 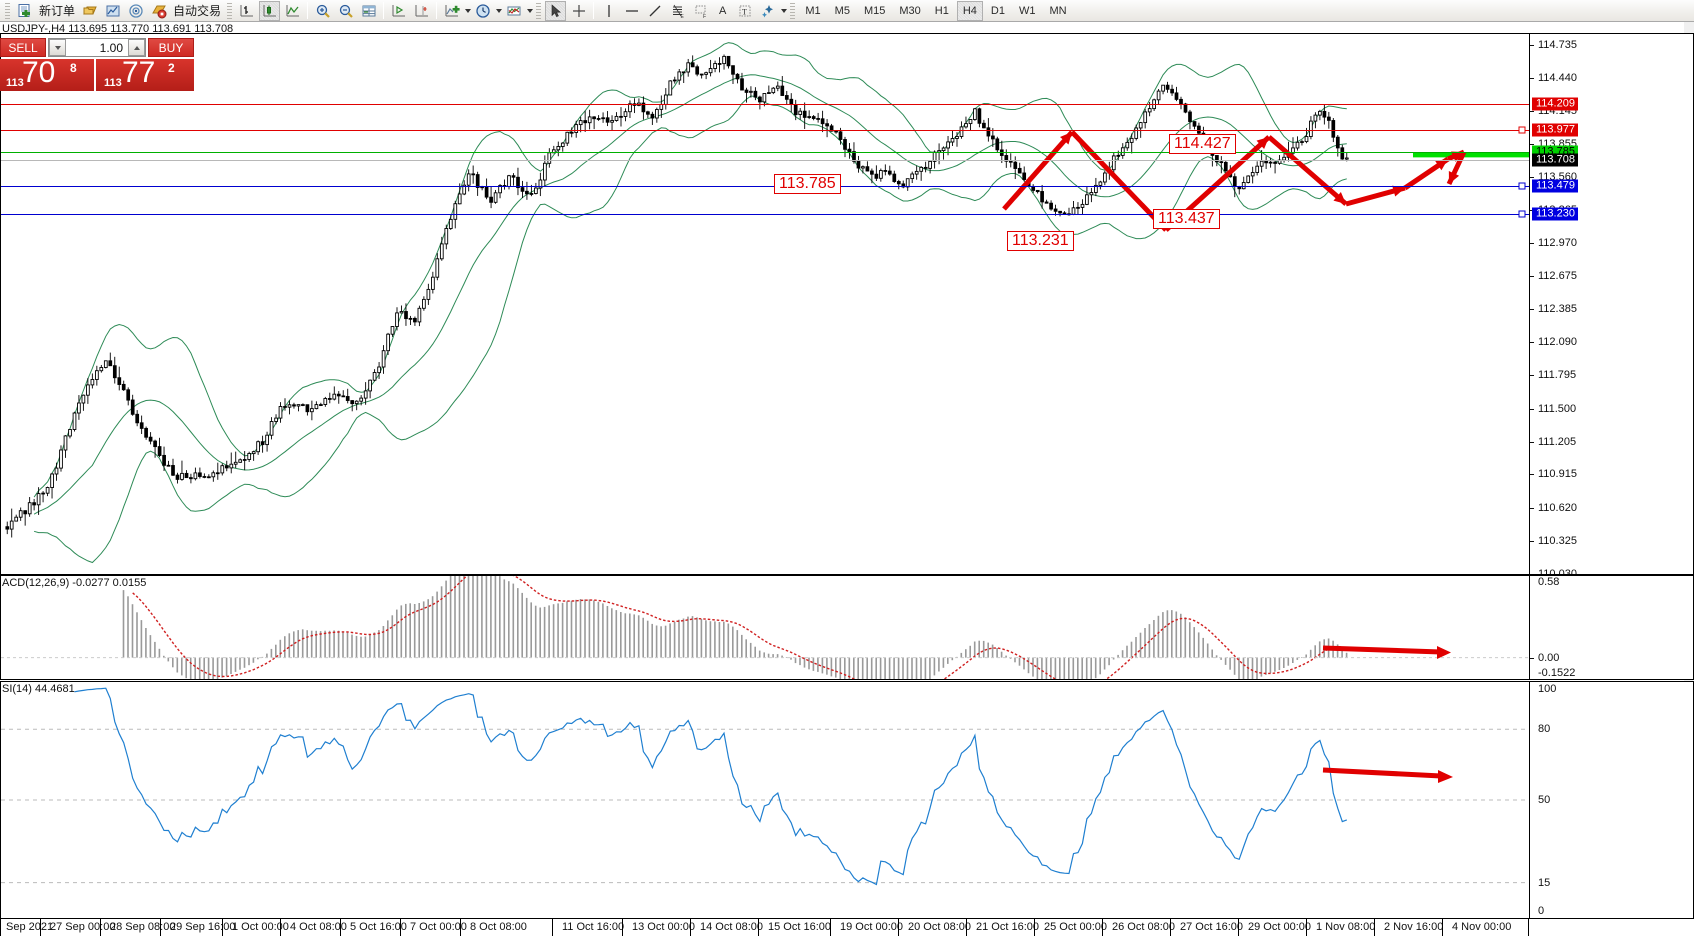 I want to click on price-level-tag: 114.209, so click(x=1555, y=104).